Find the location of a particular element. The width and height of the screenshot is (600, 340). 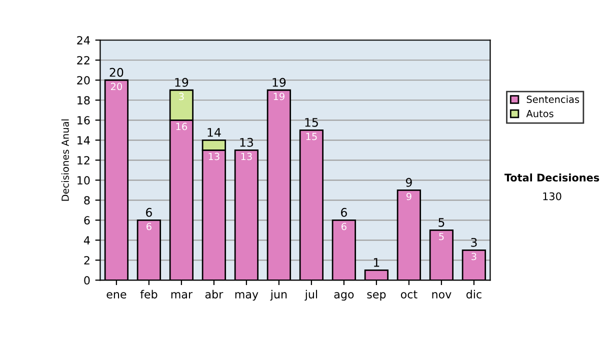

total-label: 13 is located at coordinates (247, 142).